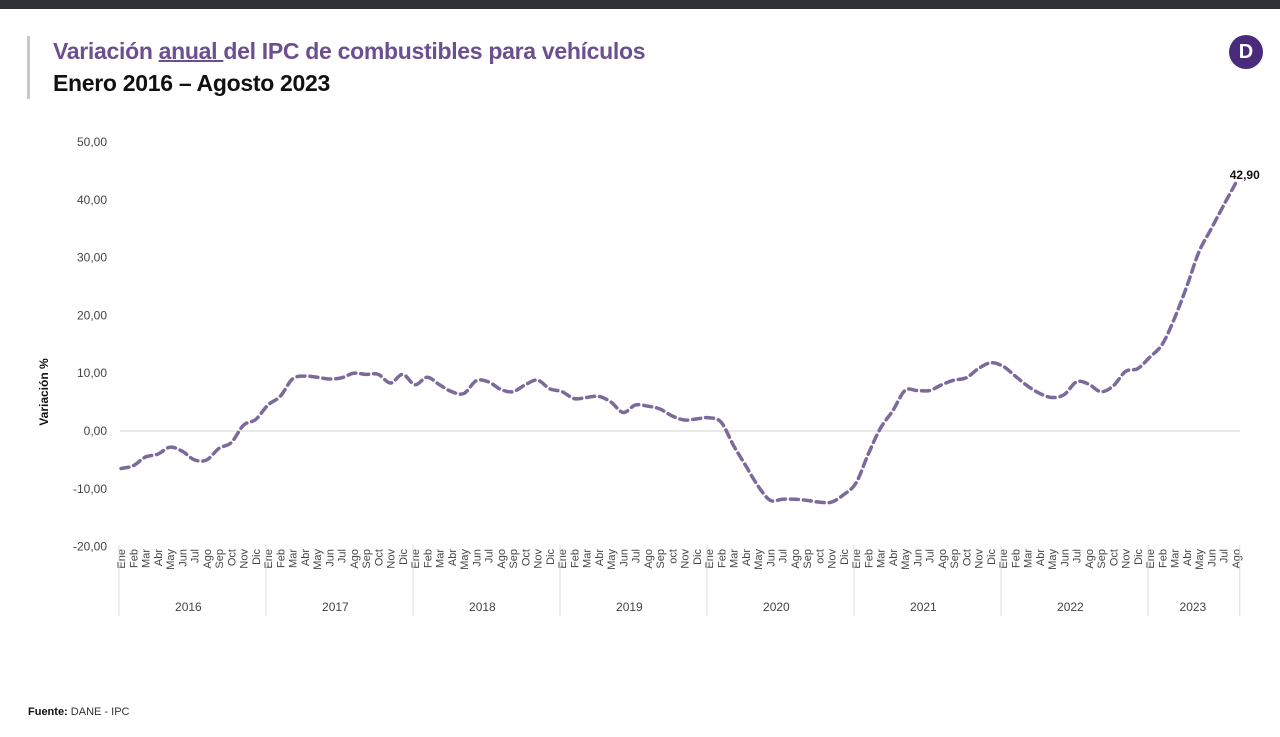  I want to click on title-underlined-word: anual, so click(191, 51).